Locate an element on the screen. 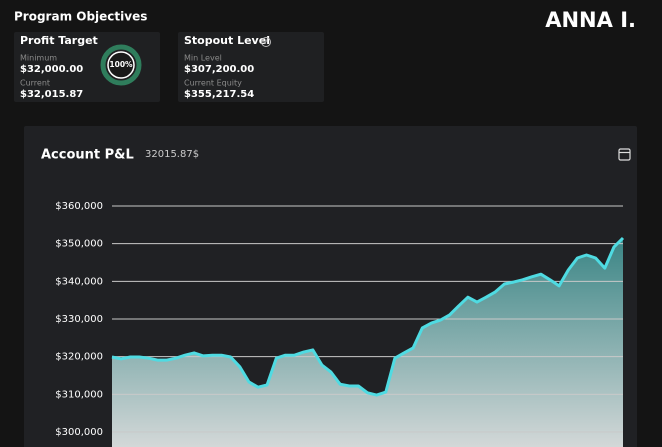  card-label: Min Level is located at coordinates (203, 58).